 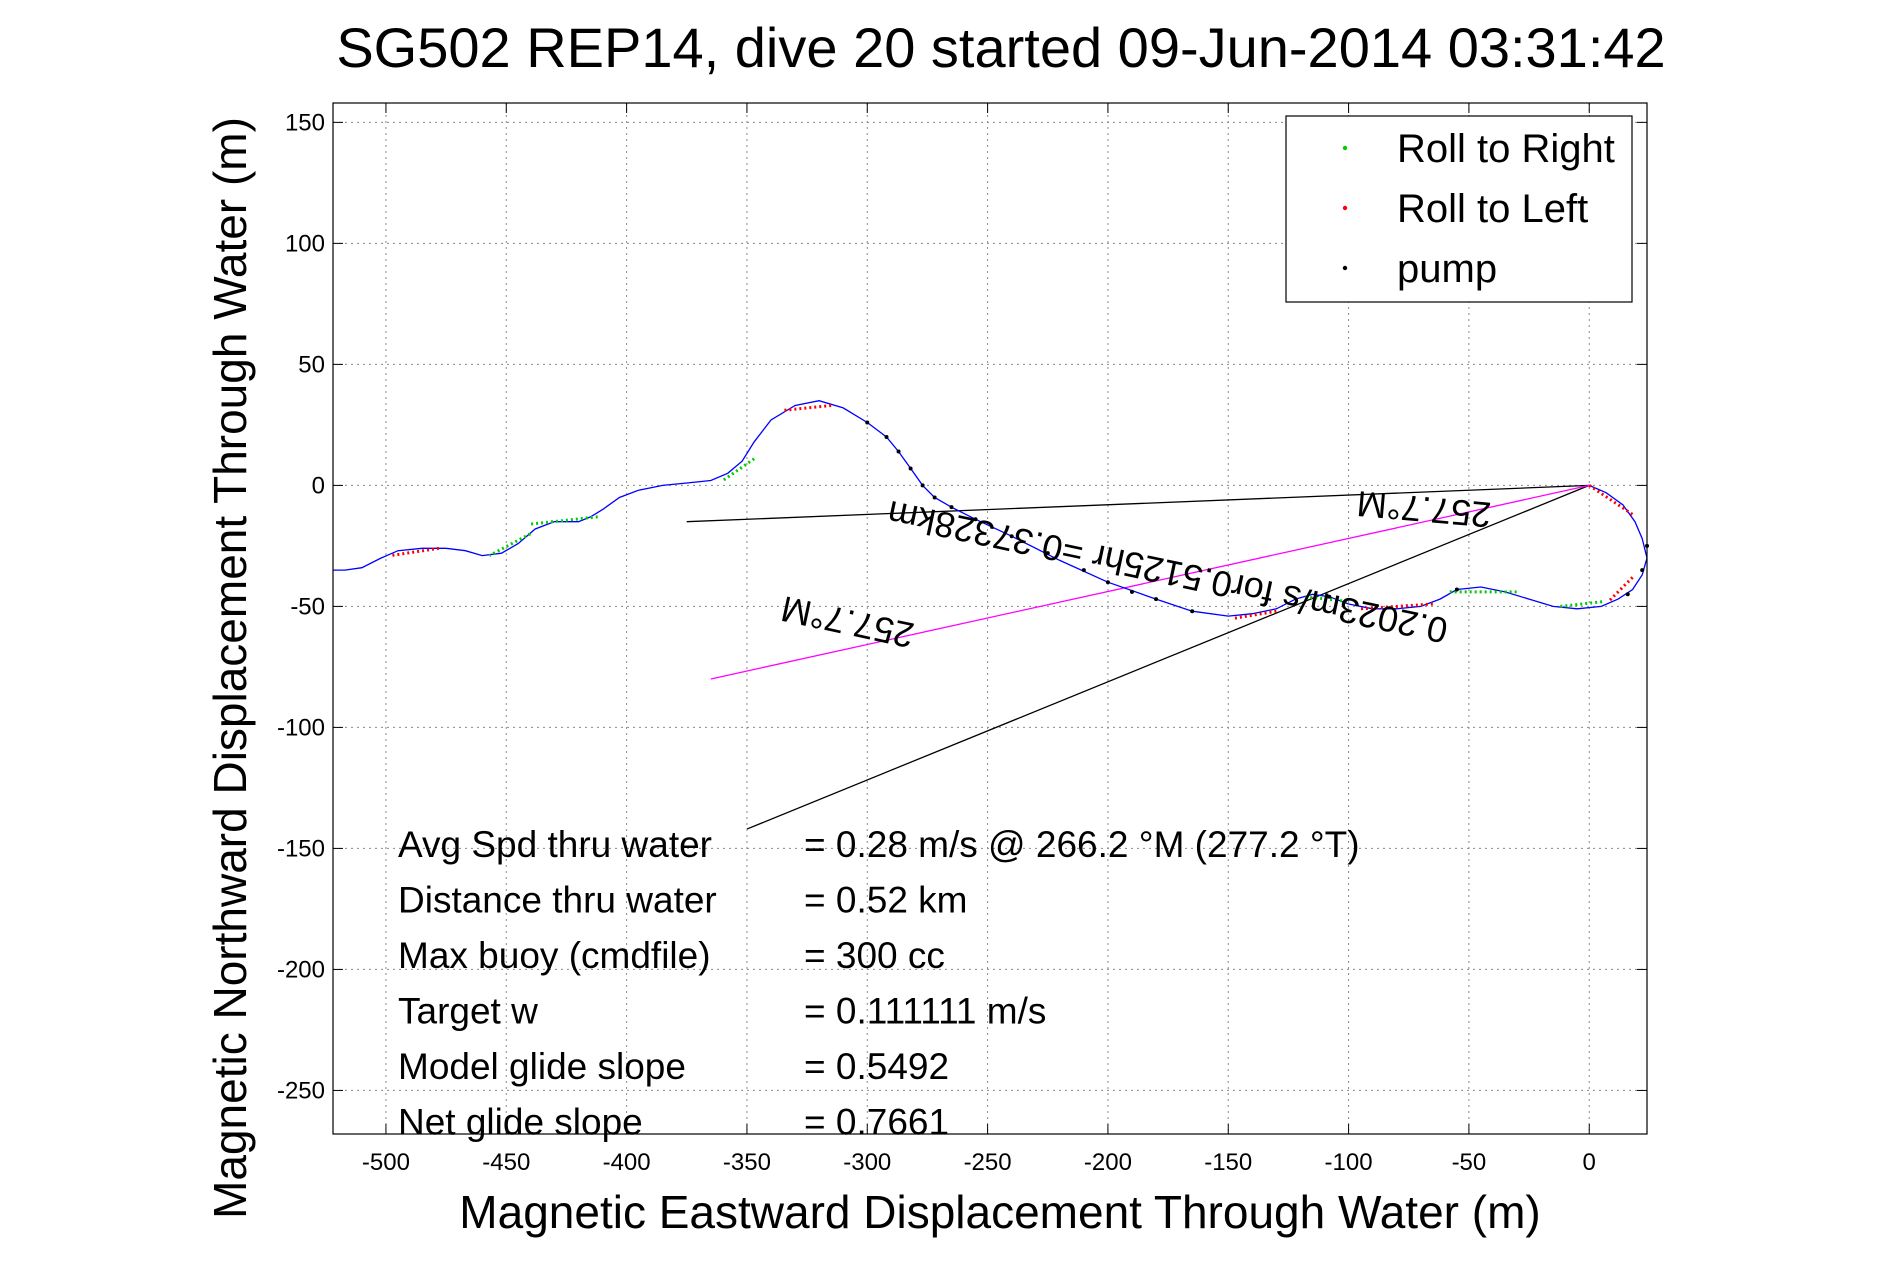 What do you see at coordinates (301, 727) in the screenshot?
I see `y-tick-label: -100` at bounding box center [301, 727].